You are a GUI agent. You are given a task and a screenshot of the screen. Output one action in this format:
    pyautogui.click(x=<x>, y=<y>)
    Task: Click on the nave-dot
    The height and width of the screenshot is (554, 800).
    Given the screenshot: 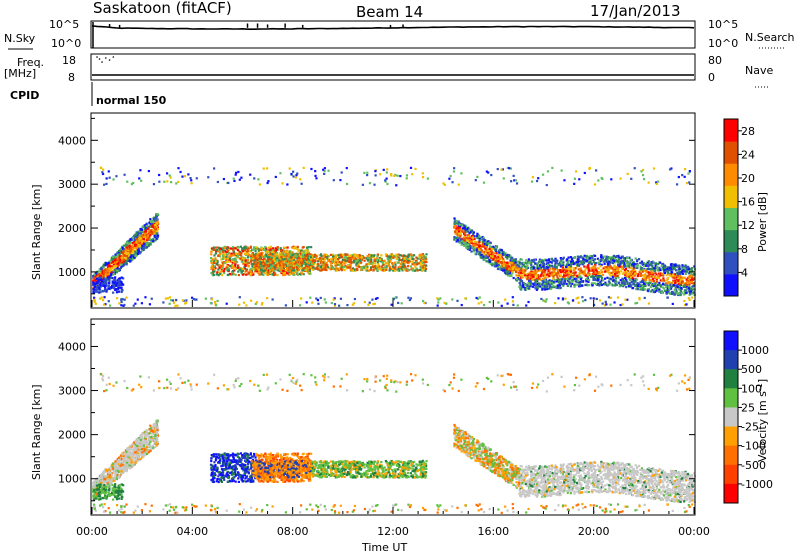 What is the action you would take?
    pyautogui.click(x=113, y=57)
    